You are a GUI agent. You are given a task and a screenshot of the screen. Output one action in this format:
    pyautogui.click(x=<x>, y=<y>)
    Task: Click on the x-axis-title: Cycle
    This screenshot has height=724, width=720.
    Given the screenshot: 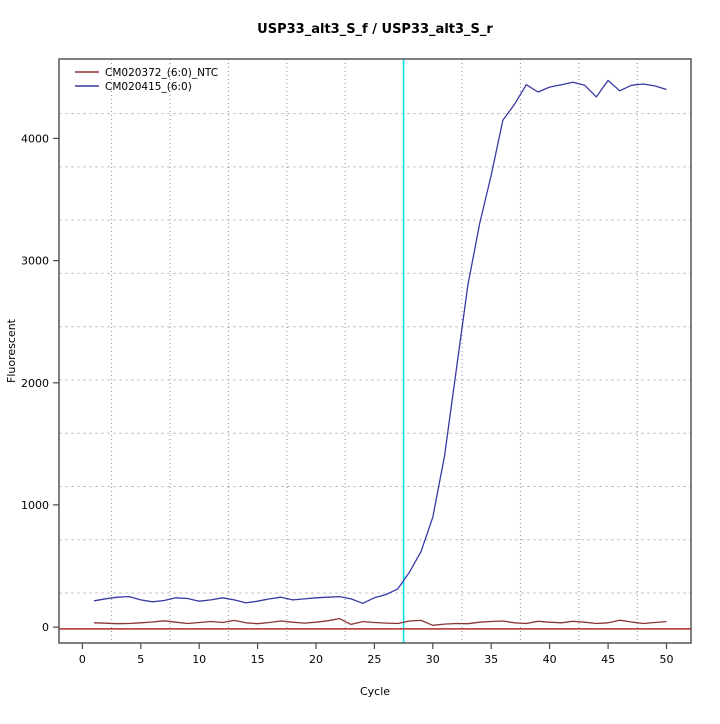 What is the action you would take?
    pyautogui.click(x=375, y=691)
    